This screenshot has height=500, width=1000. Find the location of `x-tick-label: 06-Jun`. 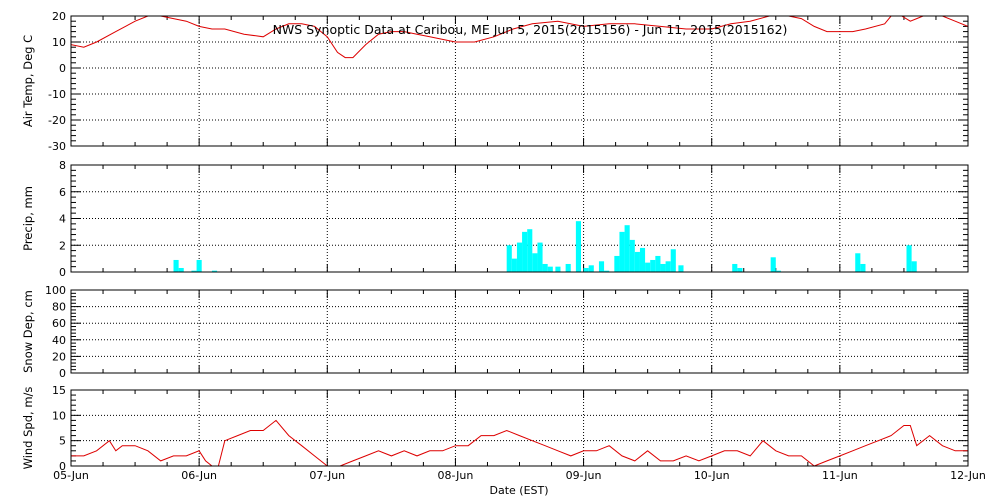

x-tick-label: 06-Jun is located at coordinates (199, 475).